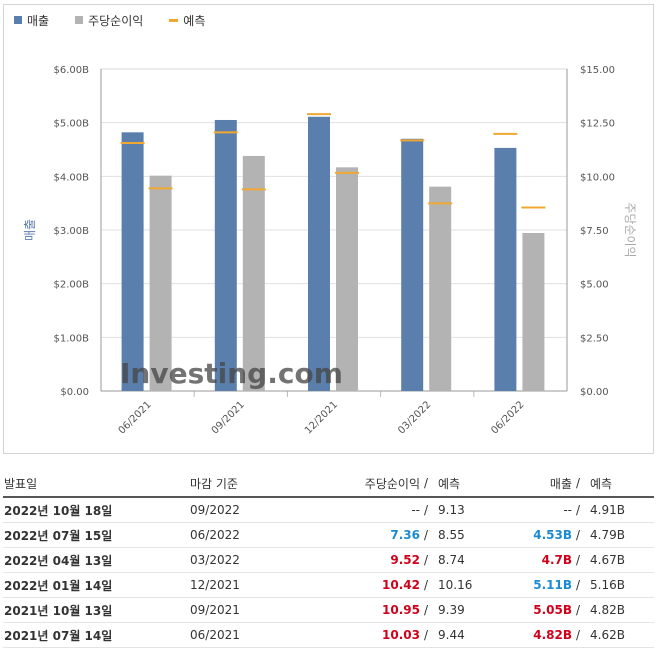 Image resolution: width=658 pixels, height=648 pixels. I want to click on cell-period: 03/2022, so click(215, 560).